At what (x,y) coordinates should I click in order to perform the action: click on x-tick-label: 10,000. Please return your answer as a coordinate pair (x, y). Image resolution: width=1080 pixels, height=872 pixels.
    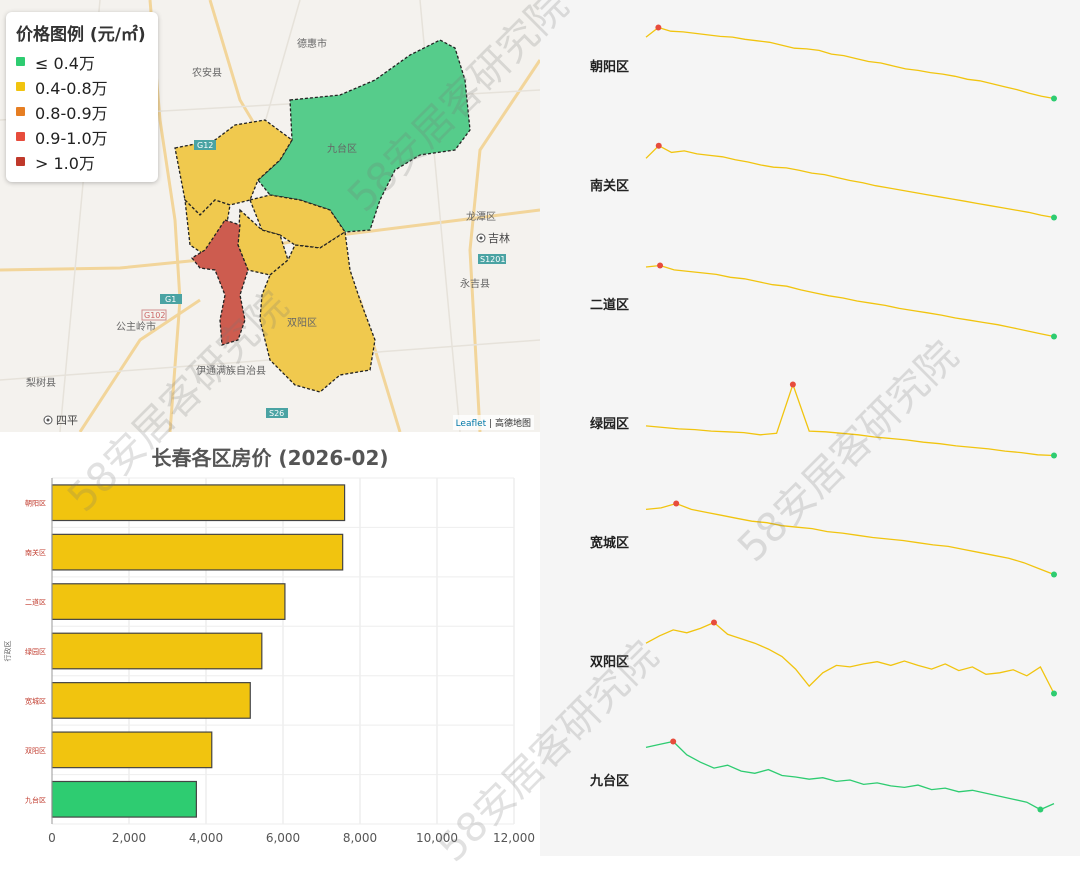
    Looking at the image, I should click on (437, 838).